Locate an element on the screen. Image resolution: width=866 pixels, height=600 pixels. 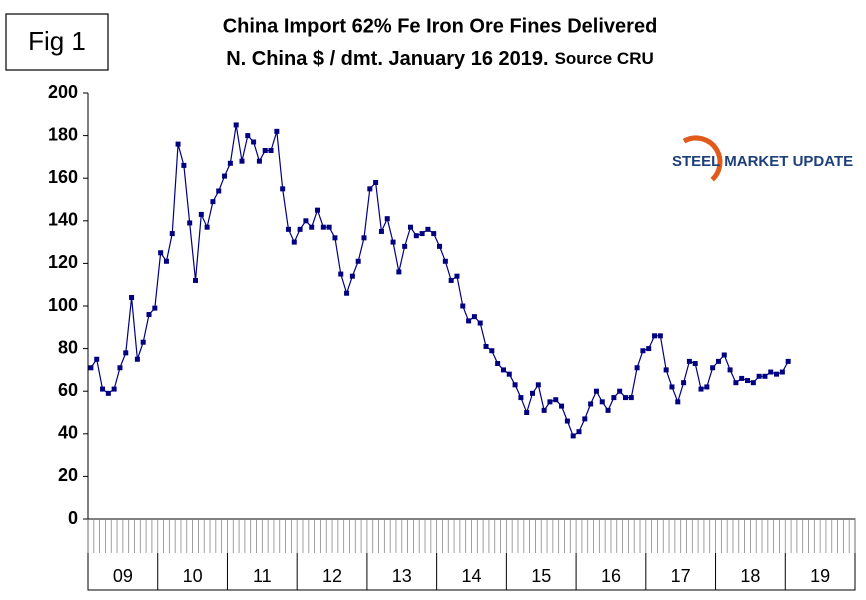
x-group-label: 14 is located at coordinates (471, 576).